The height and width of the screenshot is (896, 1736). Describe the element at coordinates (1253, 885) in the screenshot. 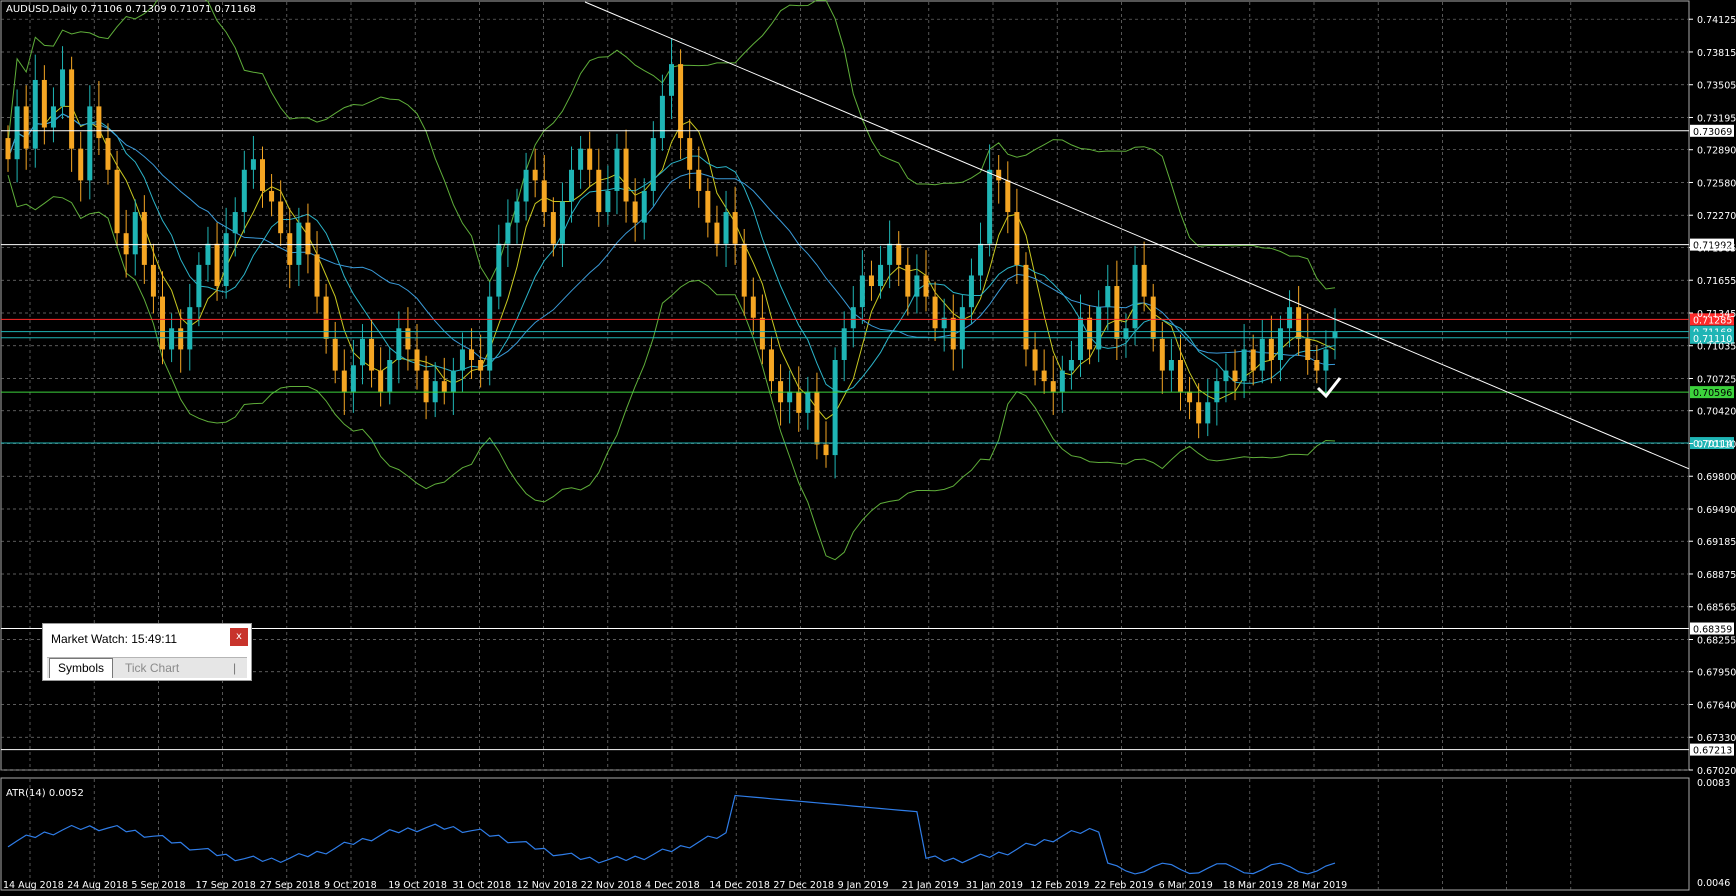

I see `date-tick-label: 18 Mar 2019` at that location.